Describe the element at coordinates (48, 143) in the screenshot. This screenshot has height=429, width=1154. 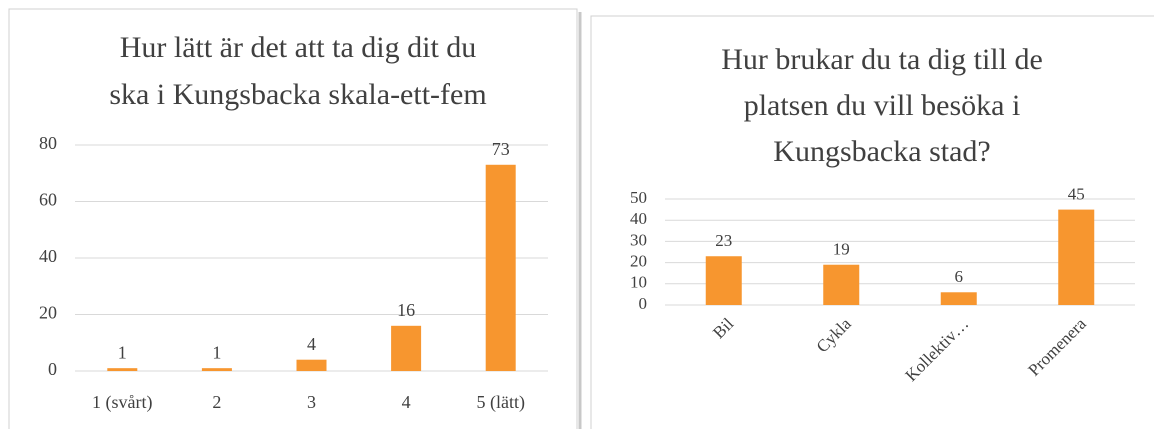
I see `y-tick-label: 80` at that location.